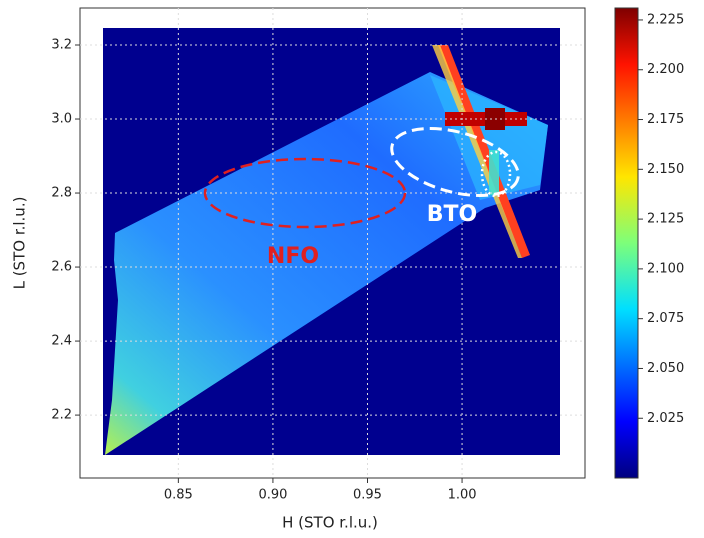  Describe the element at coordinates (665, 418) in the screenshot. I see `colorbar-tick-label: 2.025` at that location.